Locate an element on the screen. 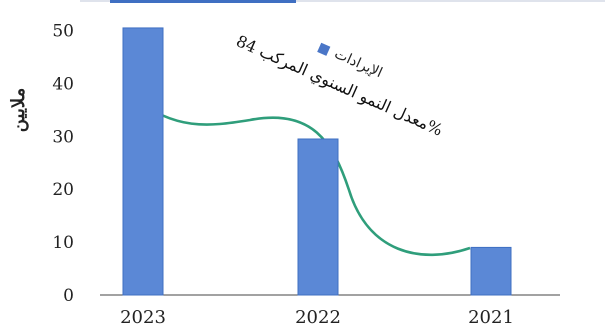 The height and width of the screenshot is (335, 605). x-axis-labels: 2023 2022 2021 is located at coordinates (317, 317).